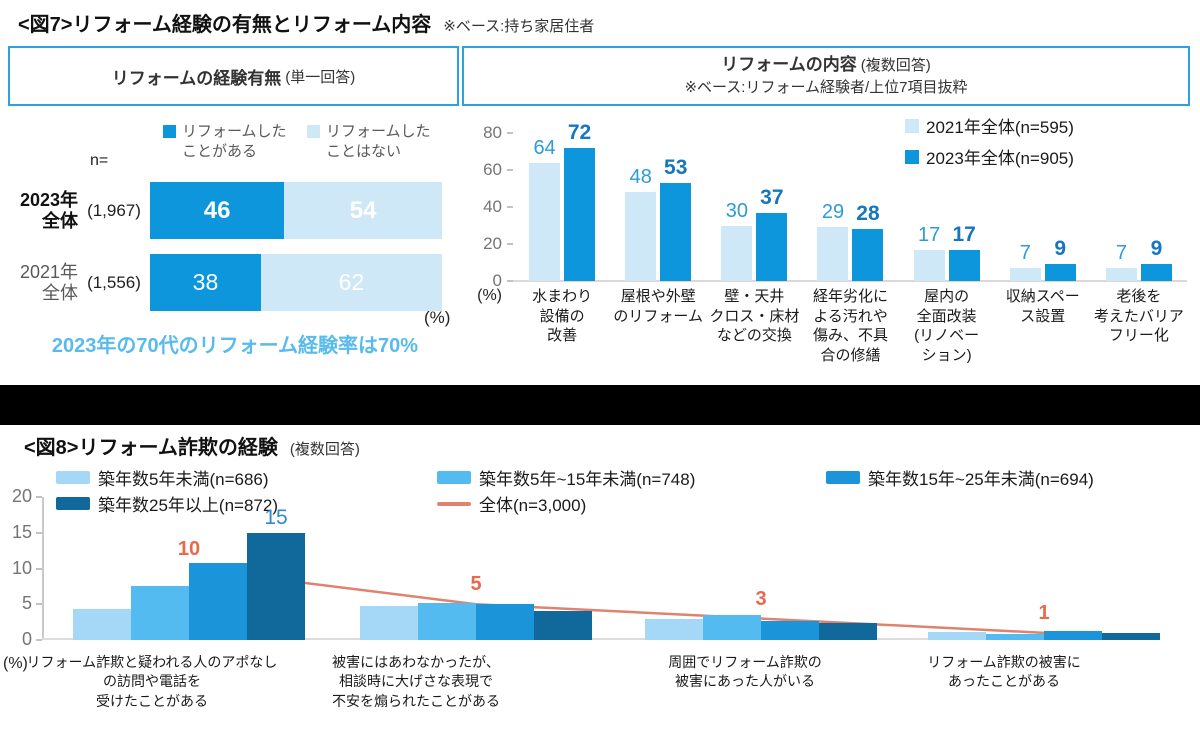  Describe the element at coordinates (989, 156) in the screenshot. I see `legend-item-2023: 2023年全体(n=905)` at that location.